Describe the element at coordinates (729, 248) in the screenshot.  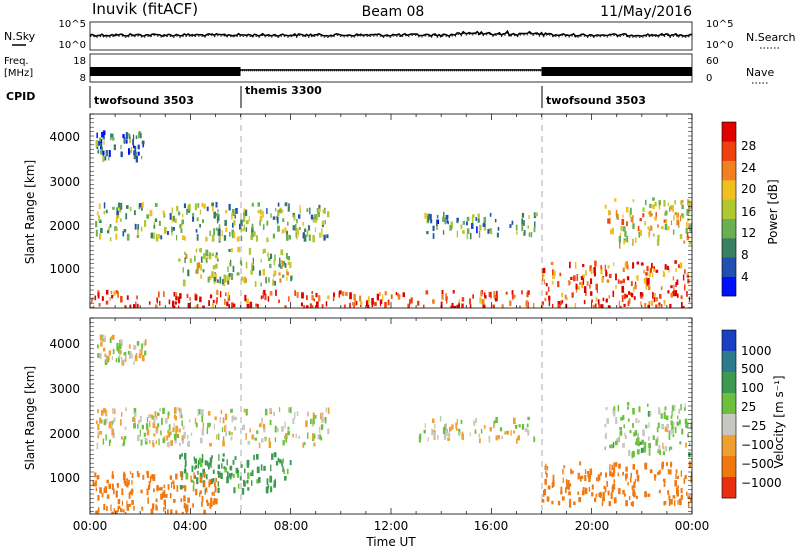
I see `power-colorbar-swatch` at that location.